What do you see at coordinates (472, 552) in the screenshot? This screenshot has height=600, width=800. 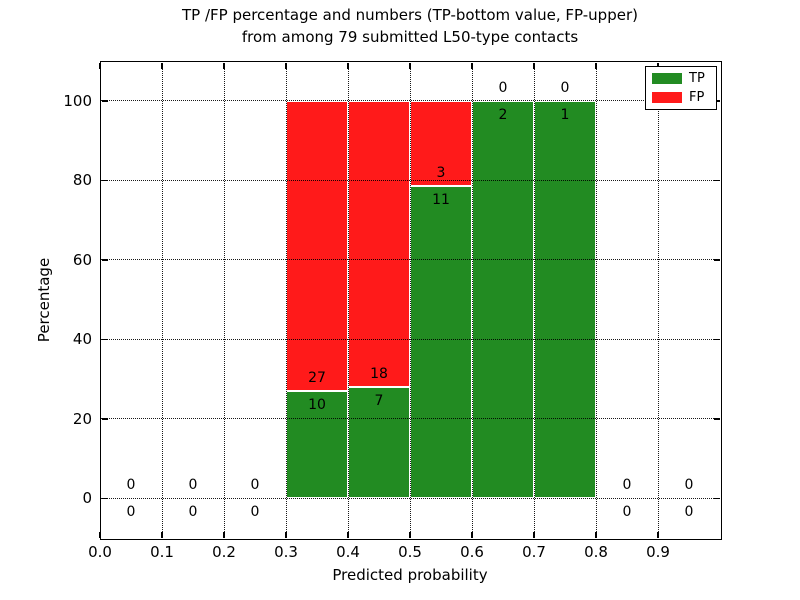 I see `x-tick-label: 0.6` at bounding box center [472, 552].